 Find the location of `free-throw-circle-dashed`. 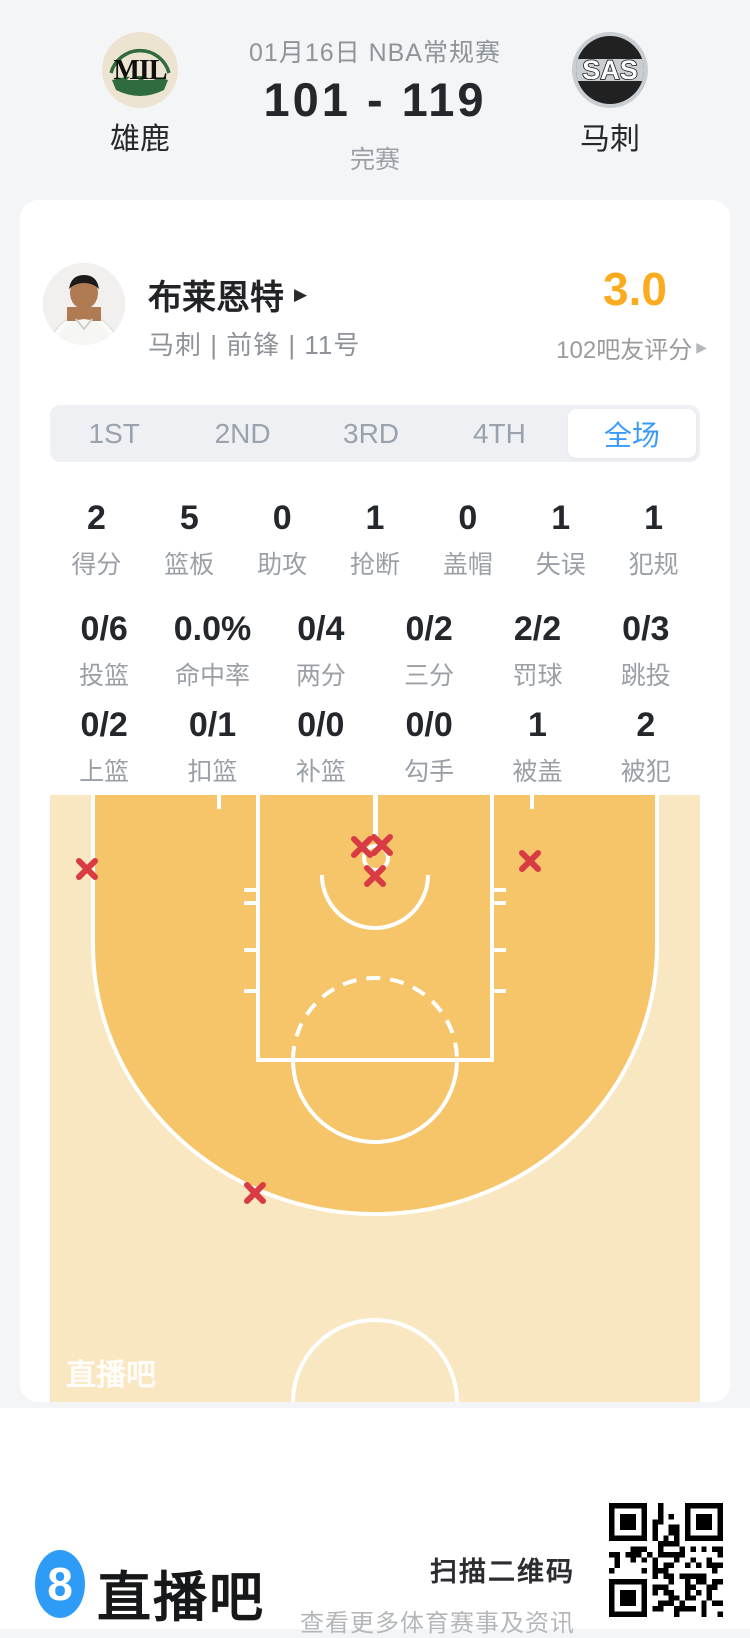

free-throw-circle-dashed is located at coordinates (375, 1018).